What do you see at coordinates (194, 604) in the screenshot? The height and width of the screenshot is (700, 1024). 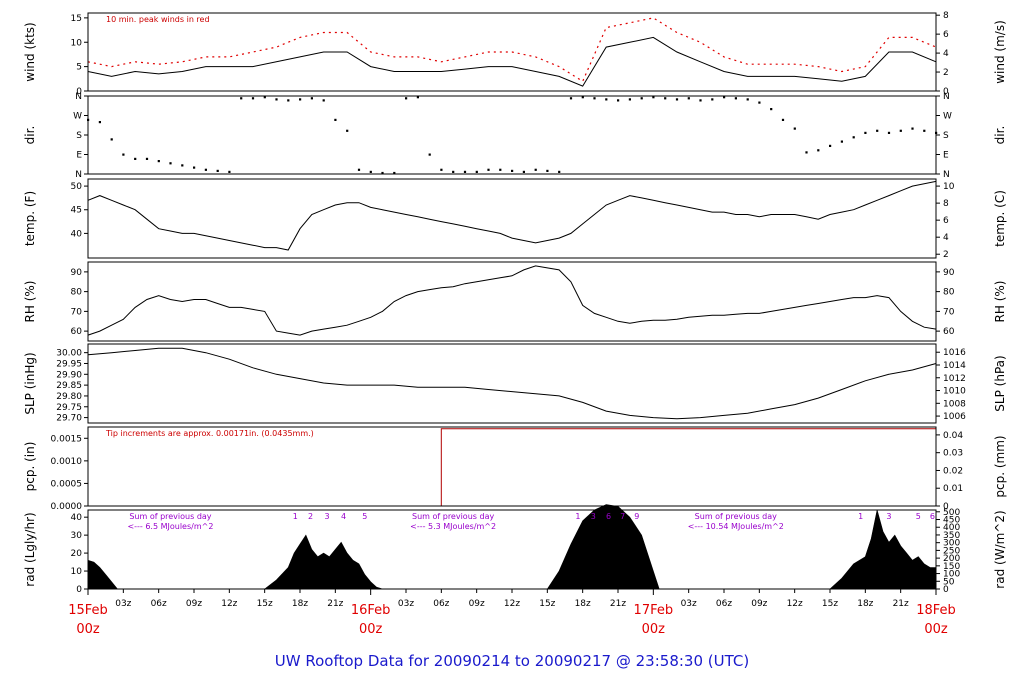 I see `x-tick-label: 09z` at bounding box center [194, 604].